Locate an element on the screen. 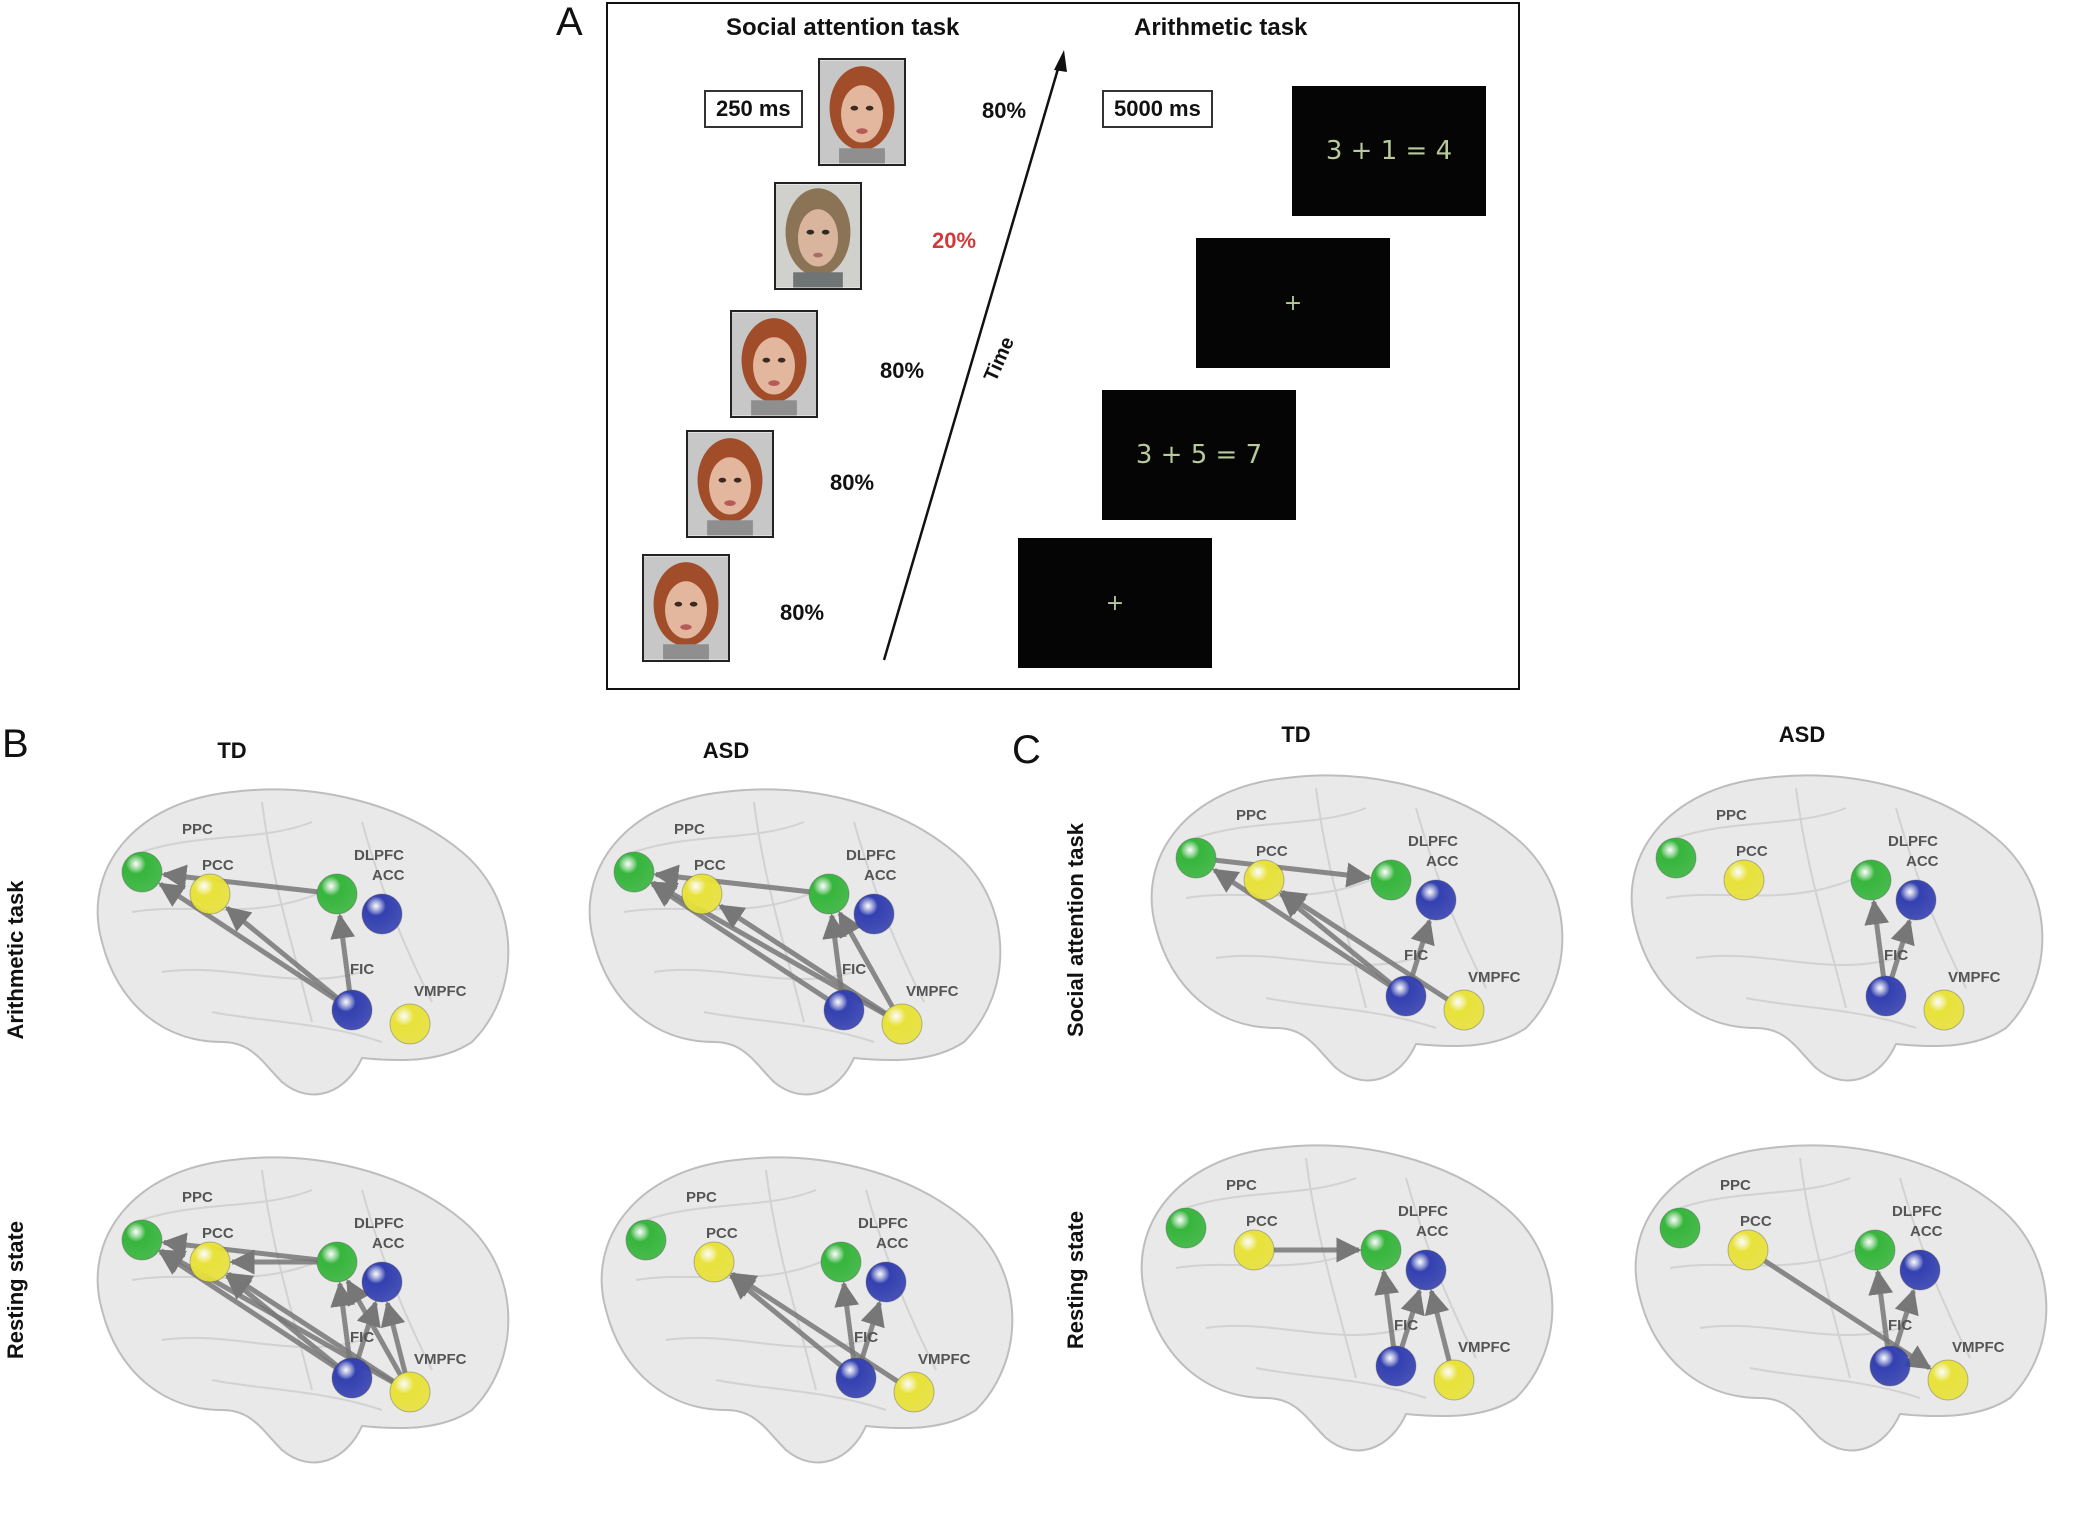 Image resolution: width=2075 pixels, height=1527 pixels. percentage-label-3: 80% is located at coordinates (902, 370).